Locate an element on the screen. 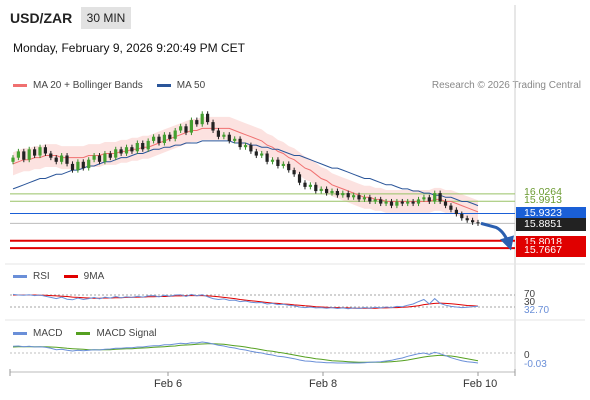  rsi-level-30: 30 is located at coordinates (530, 302).